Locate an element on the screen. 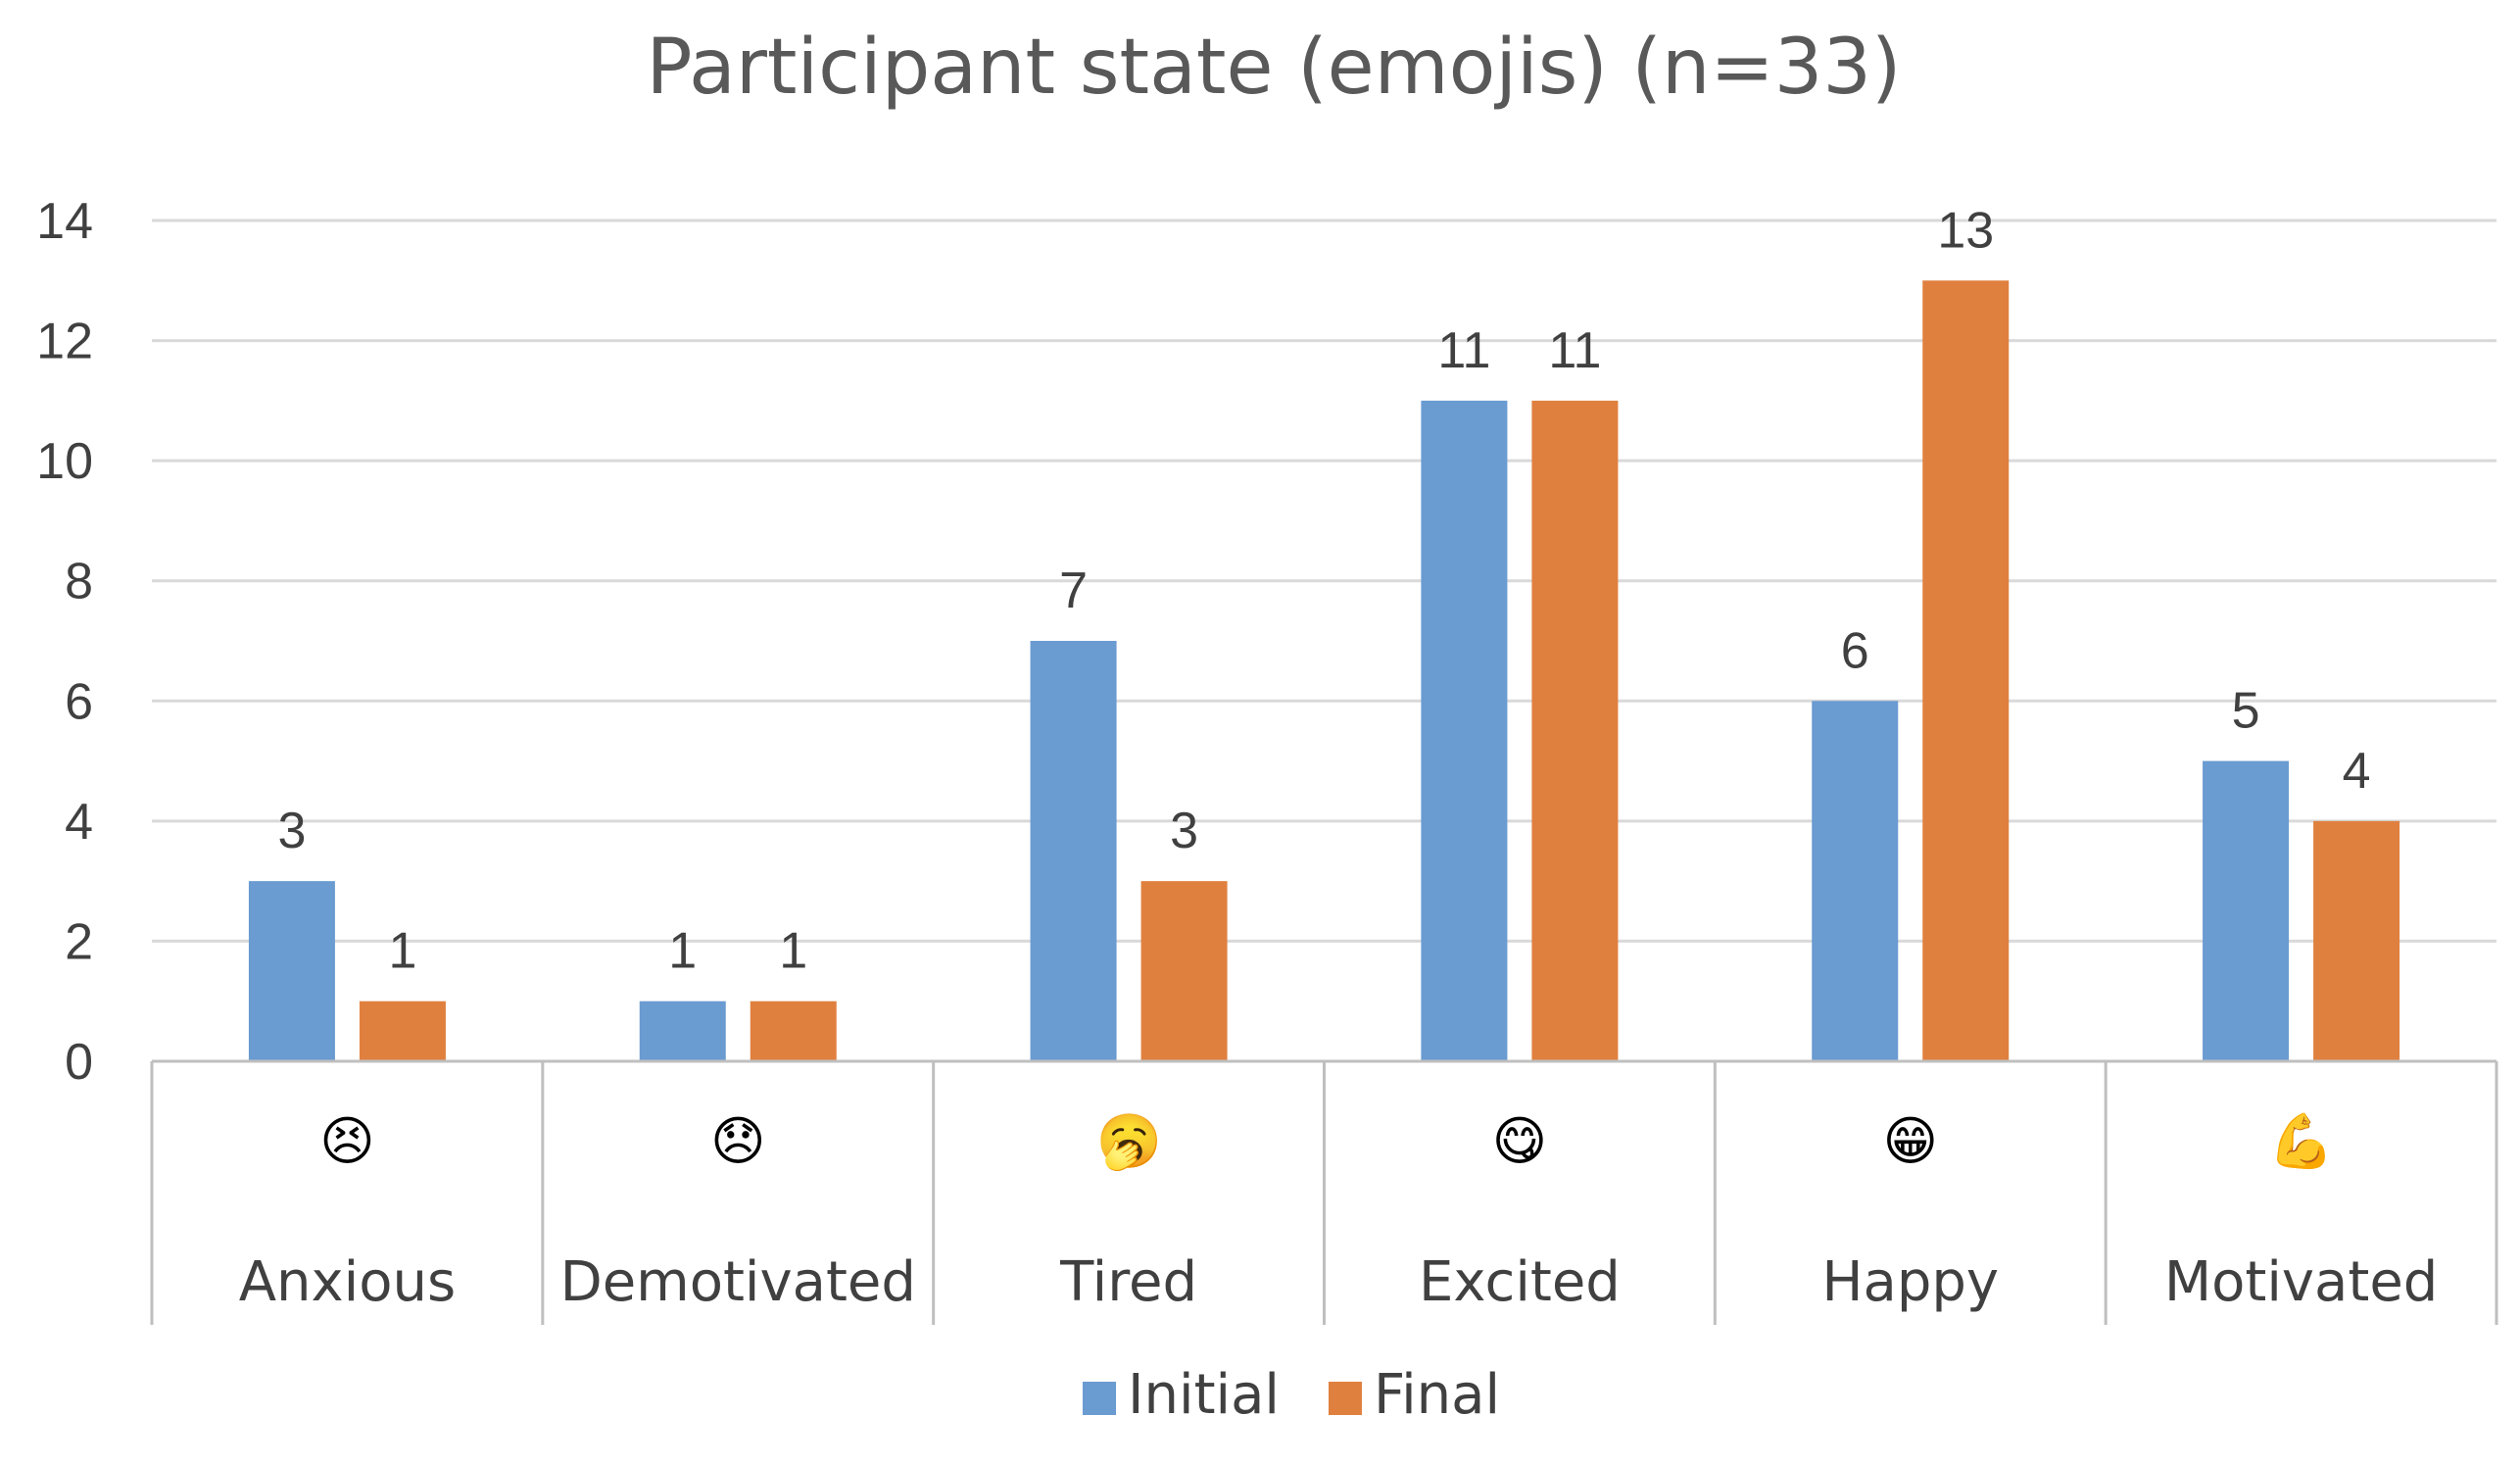 The width and height of the screenshot is (2520, 1465). y-tick-label: 0 is located at coordinates (79, 1062).